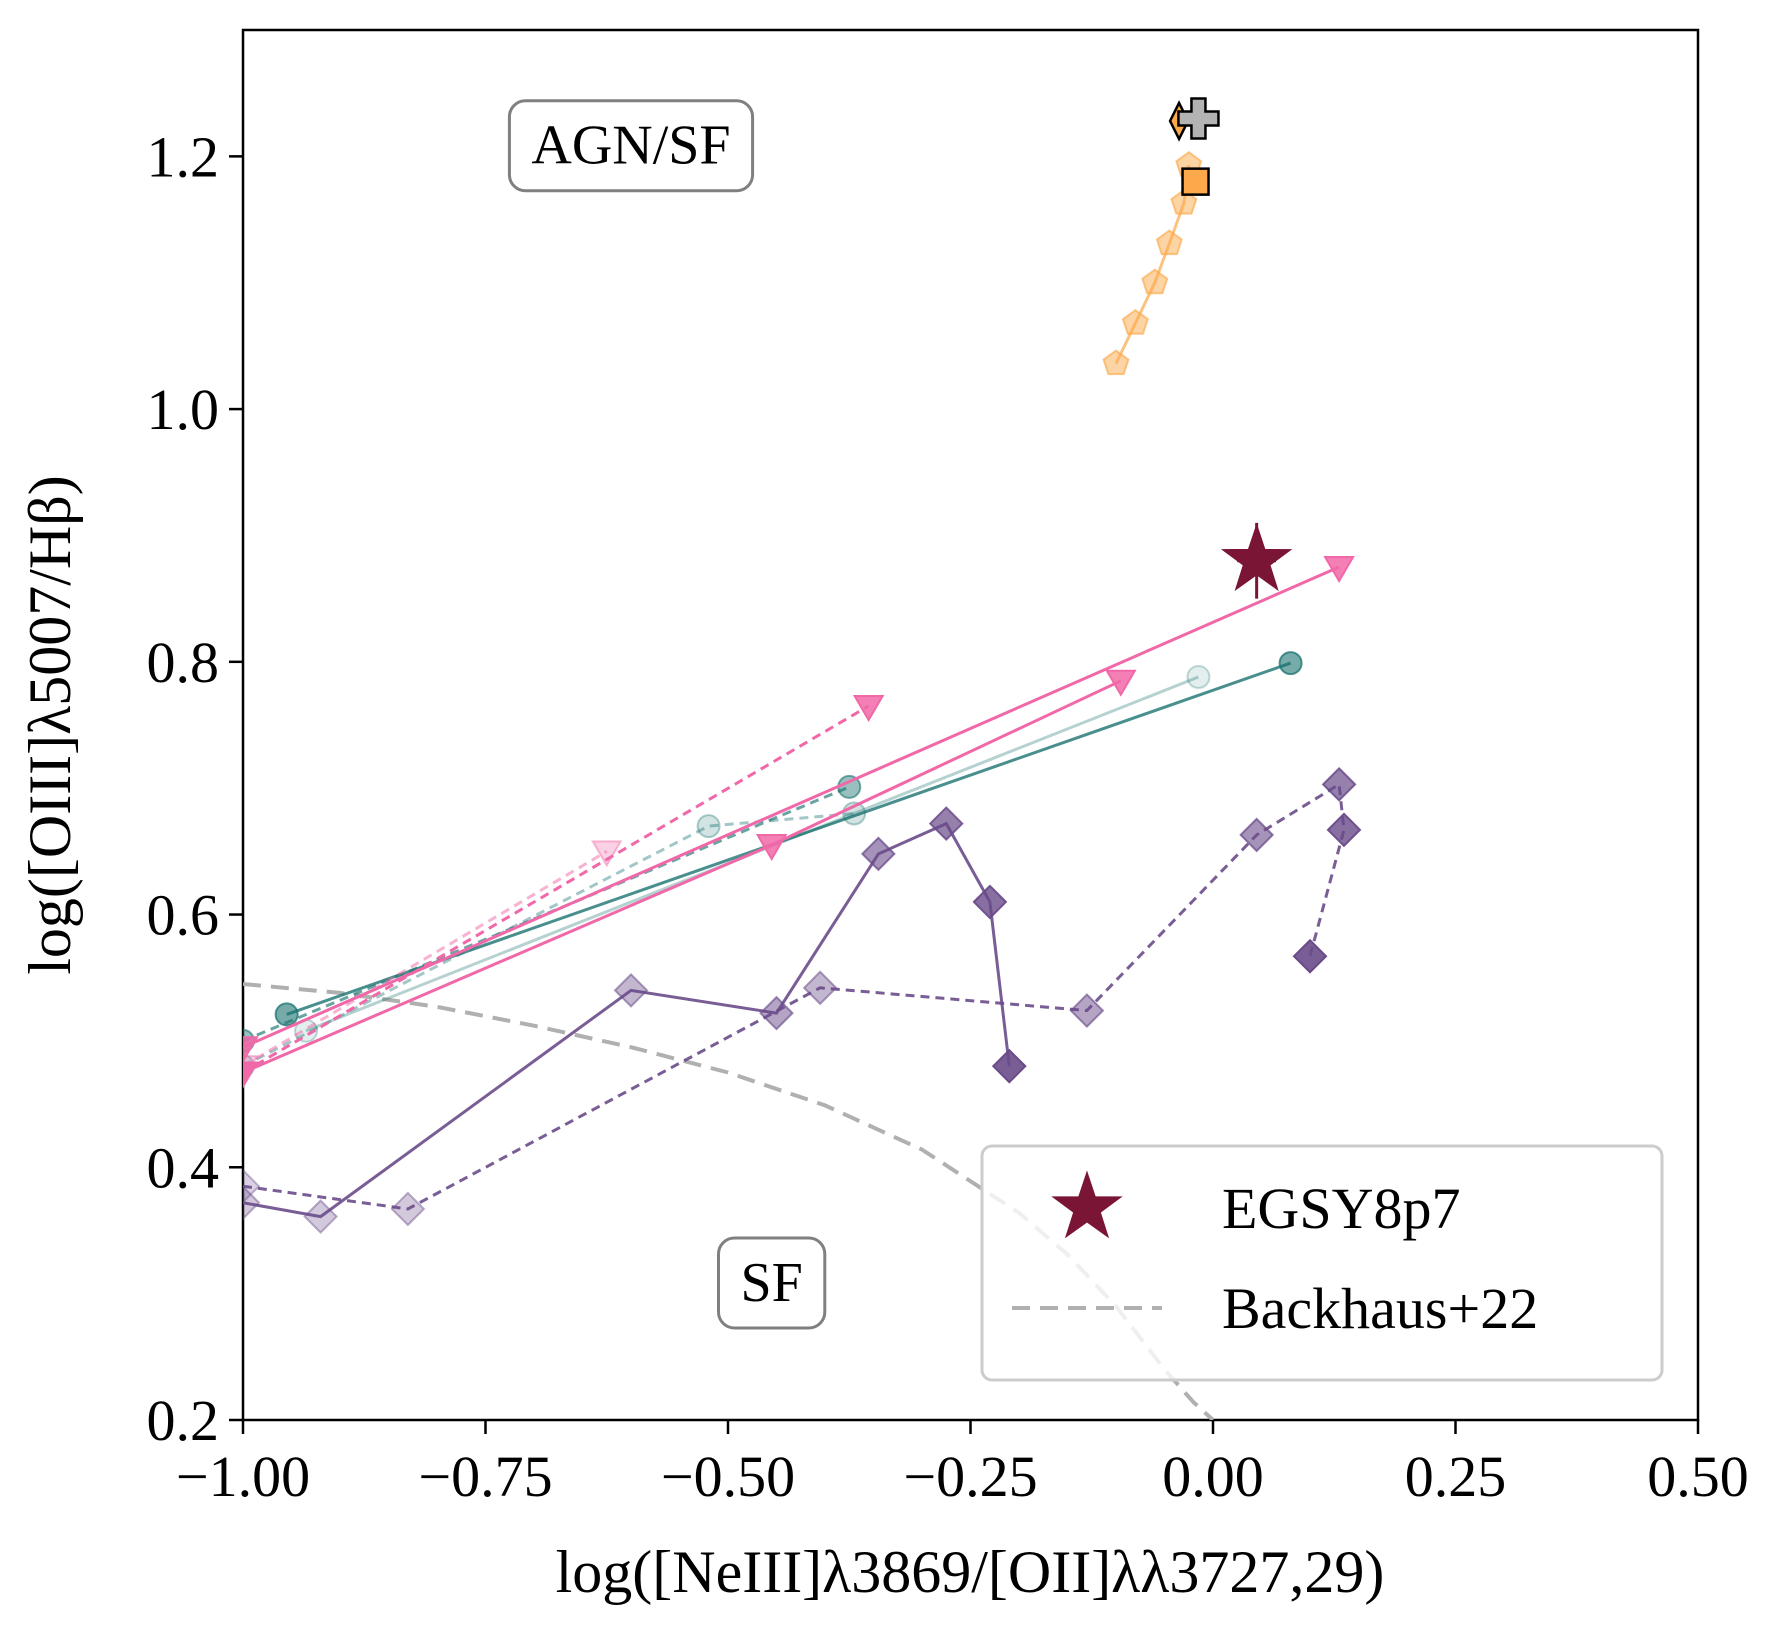  I want to click on series-pink-dashed-faint, so click(433, 961).